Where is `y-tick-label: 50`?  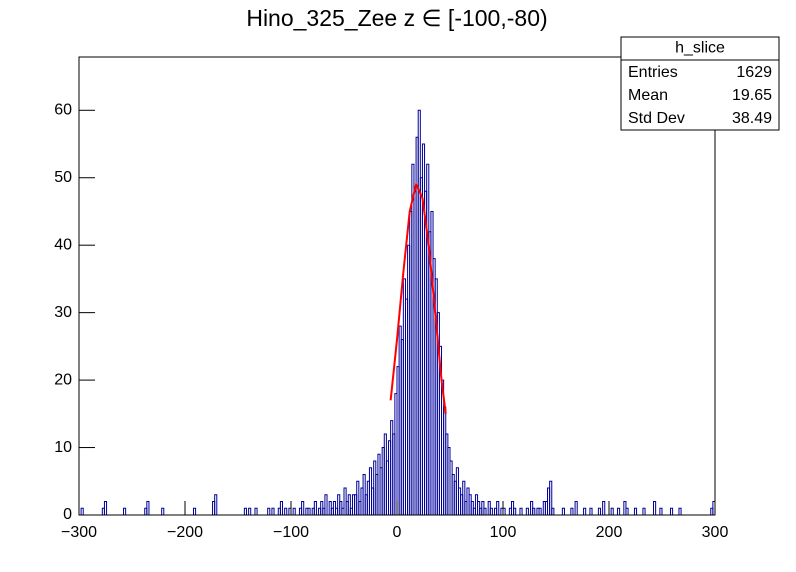 y-tick-label: 50 is located at coordinates (63, 177).